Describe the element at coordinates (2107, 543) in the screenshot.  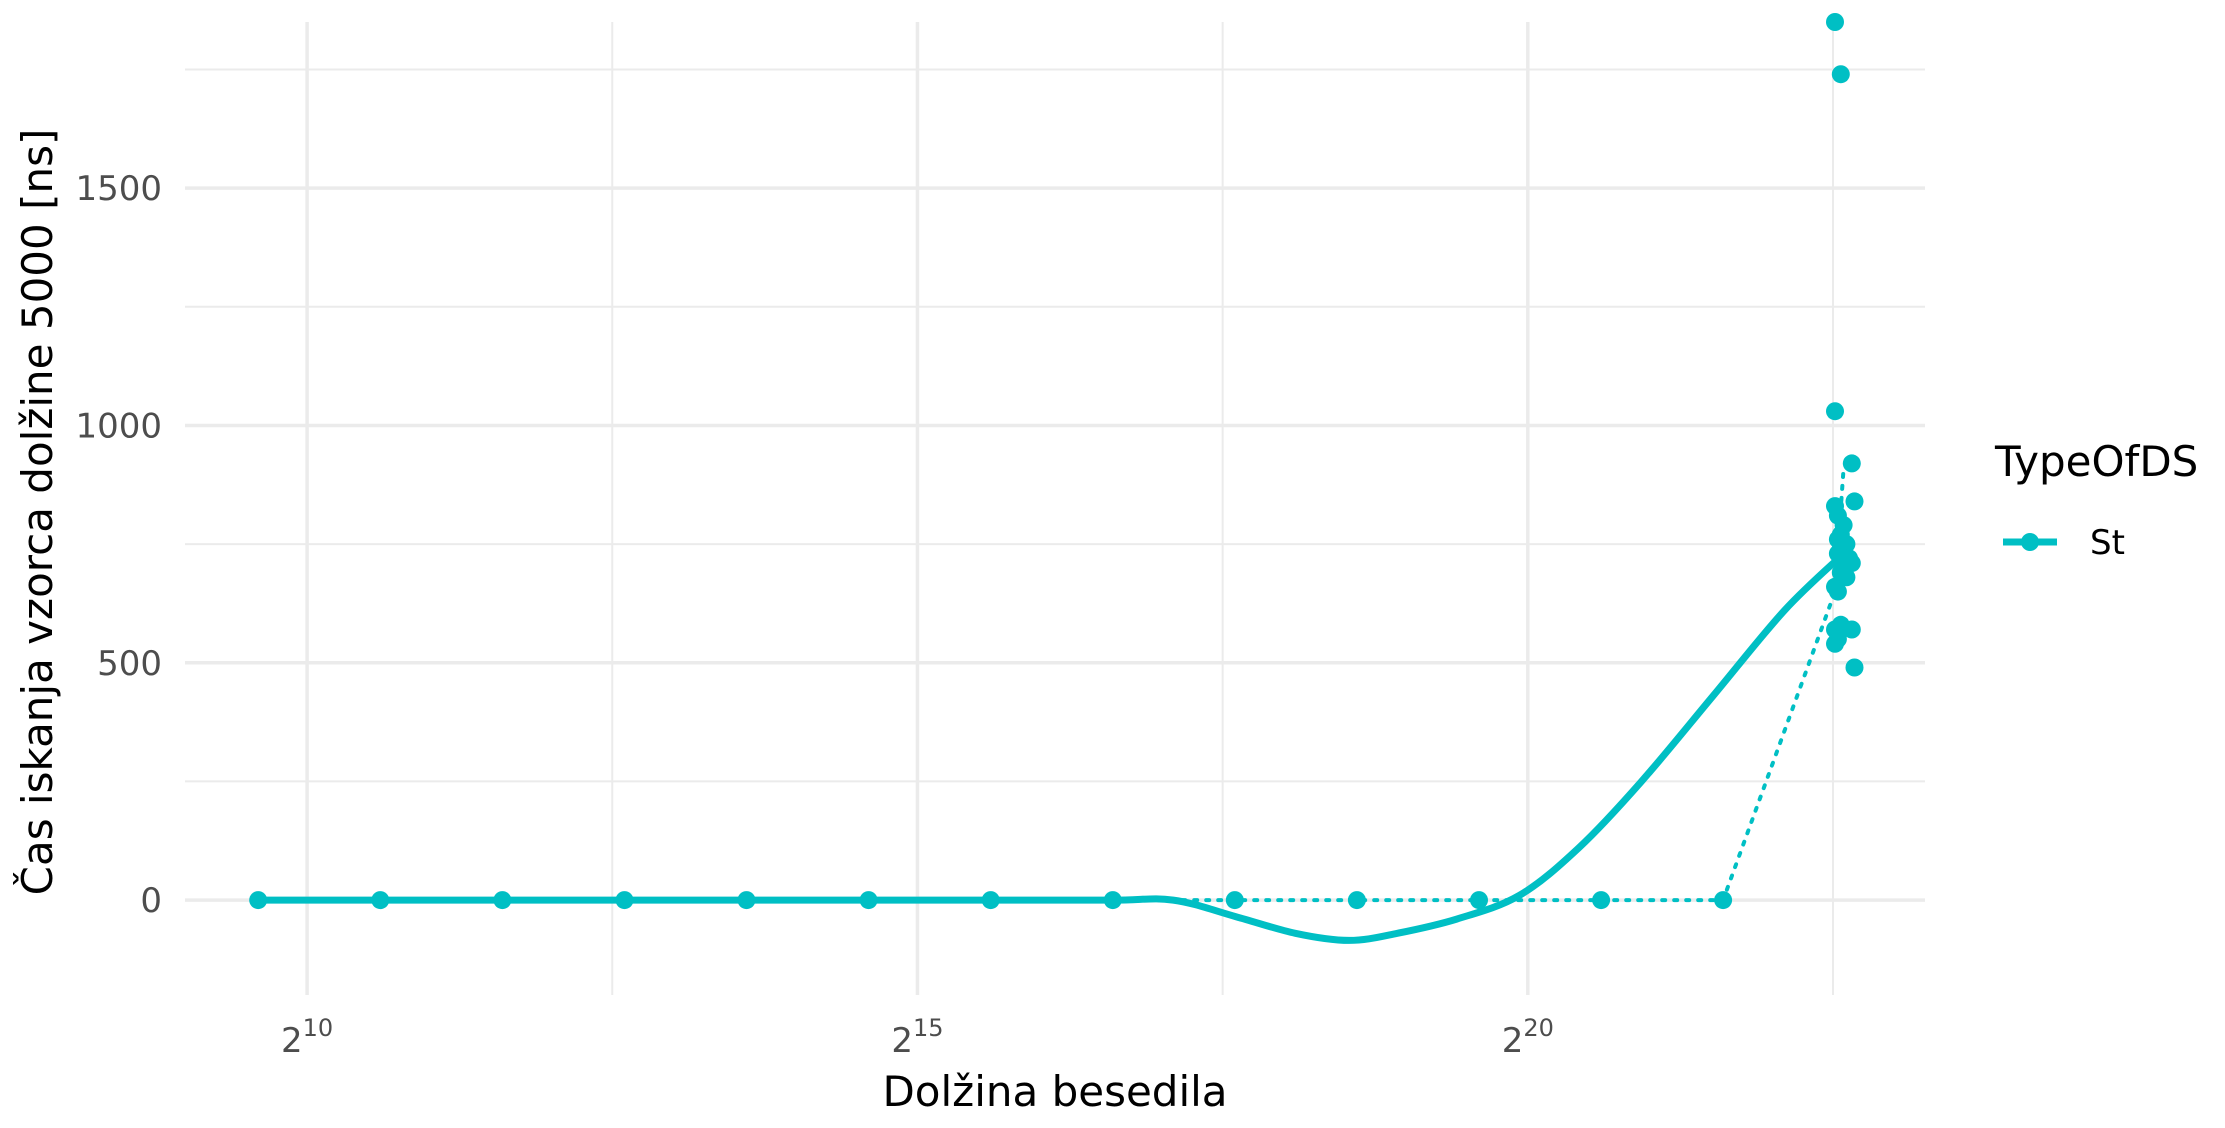
I see `legend-label-st: St` at that location.